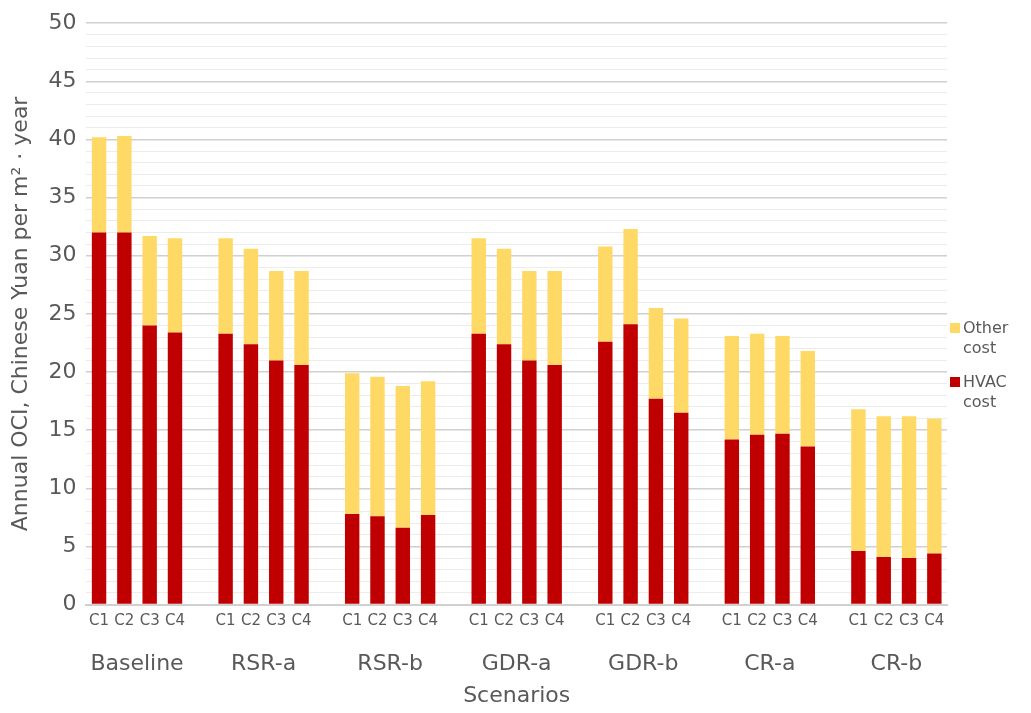  Describe the element at coordinates (264, 663) in the screenshot. I see `text: RSR-a` at that location.